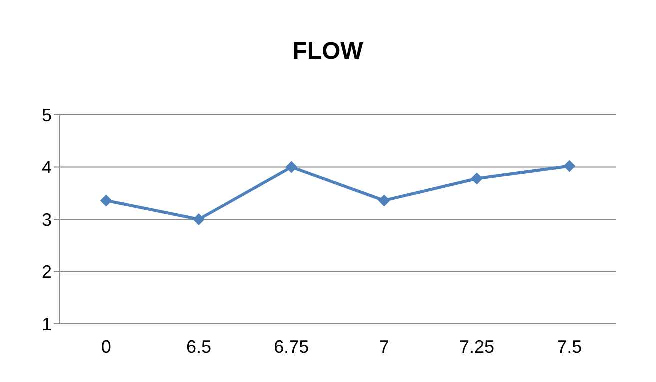  What do you see at coordinates (47, 115) in the screenshot?
I see `y-tick-label: 5` at bounding box center [47, 115].